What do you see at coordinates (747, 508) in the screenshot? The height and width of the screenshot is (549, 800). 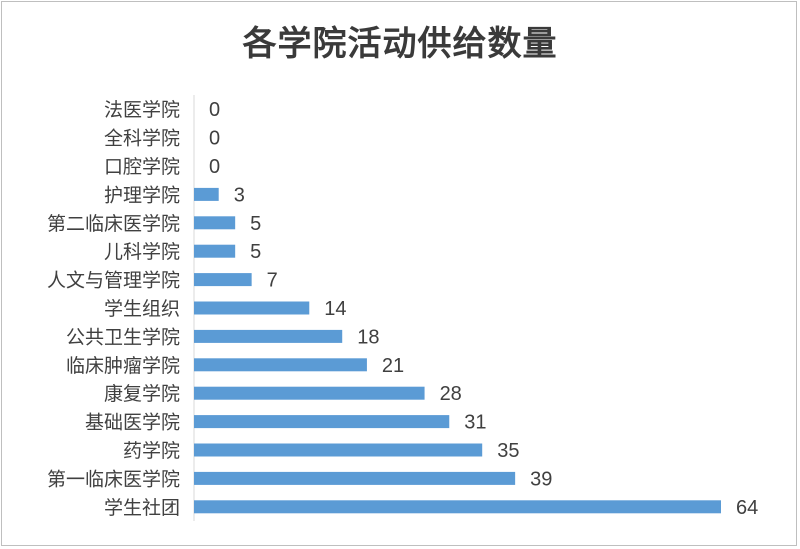 I see `data-label: 64` at bounding box center [747, 508].